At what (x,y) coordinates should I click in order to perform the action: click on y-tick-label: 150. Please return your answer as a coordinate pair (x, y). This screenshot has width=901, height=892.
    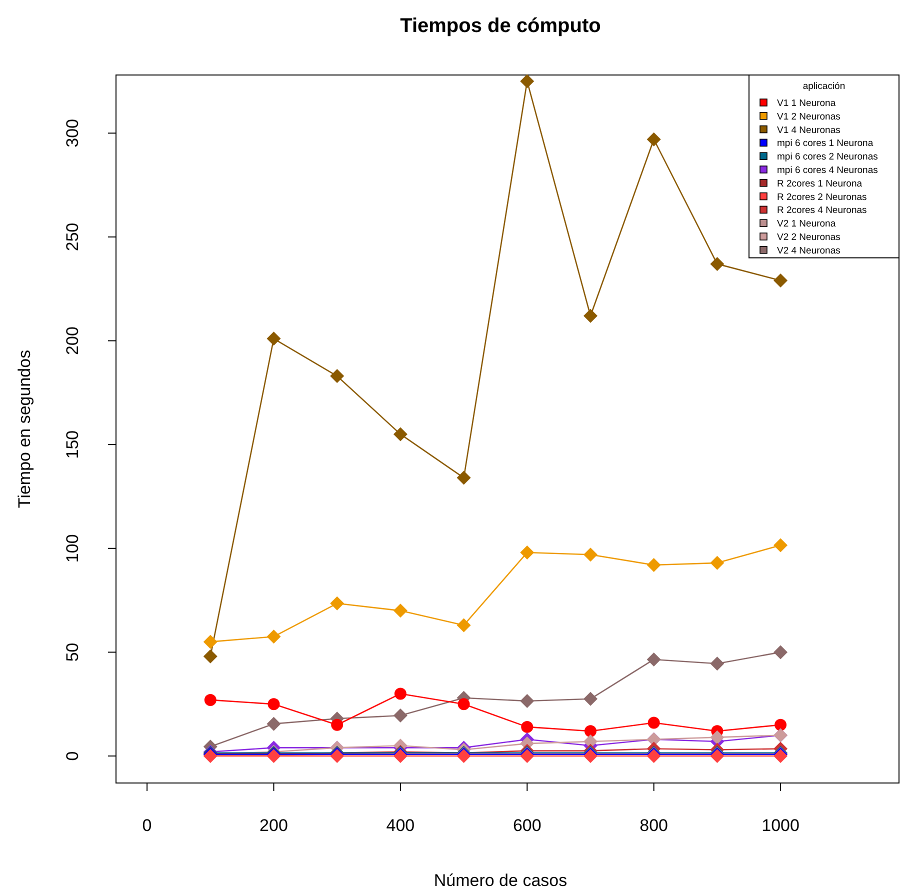
    Looking at the image, I should click on (72, 444).